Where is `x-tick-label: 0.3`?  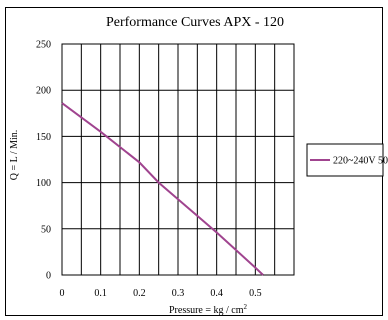 x-tick-label: 0.3 is located at coordinates (178, 293).